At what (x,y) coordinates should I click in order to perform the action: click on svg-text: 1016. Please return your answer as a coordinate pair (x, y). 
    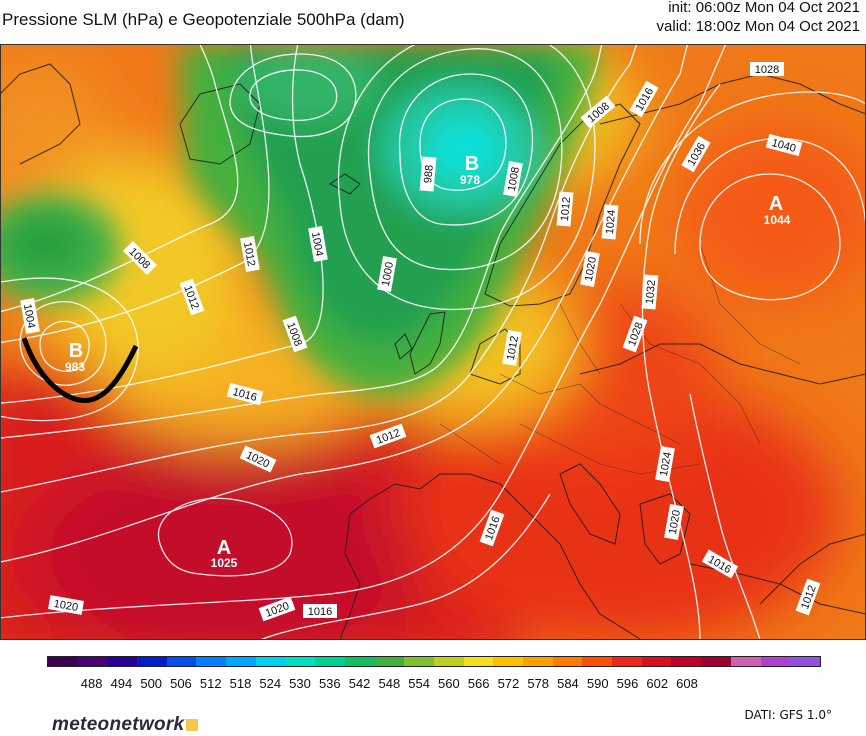
    Looking at the image, I should click on (320, 612).